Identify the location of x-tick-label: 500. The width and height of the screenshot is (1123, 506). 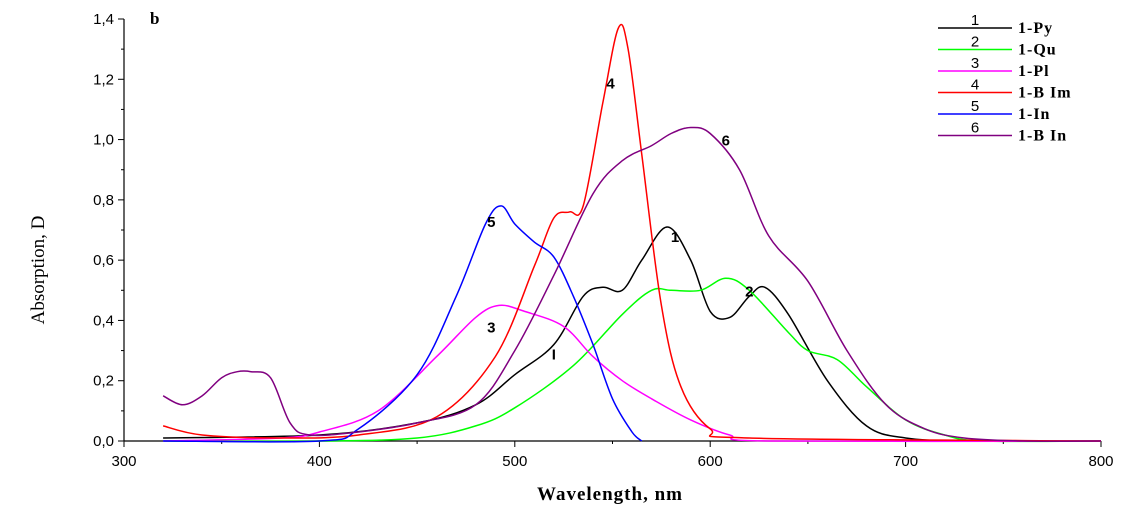
(514, 461).